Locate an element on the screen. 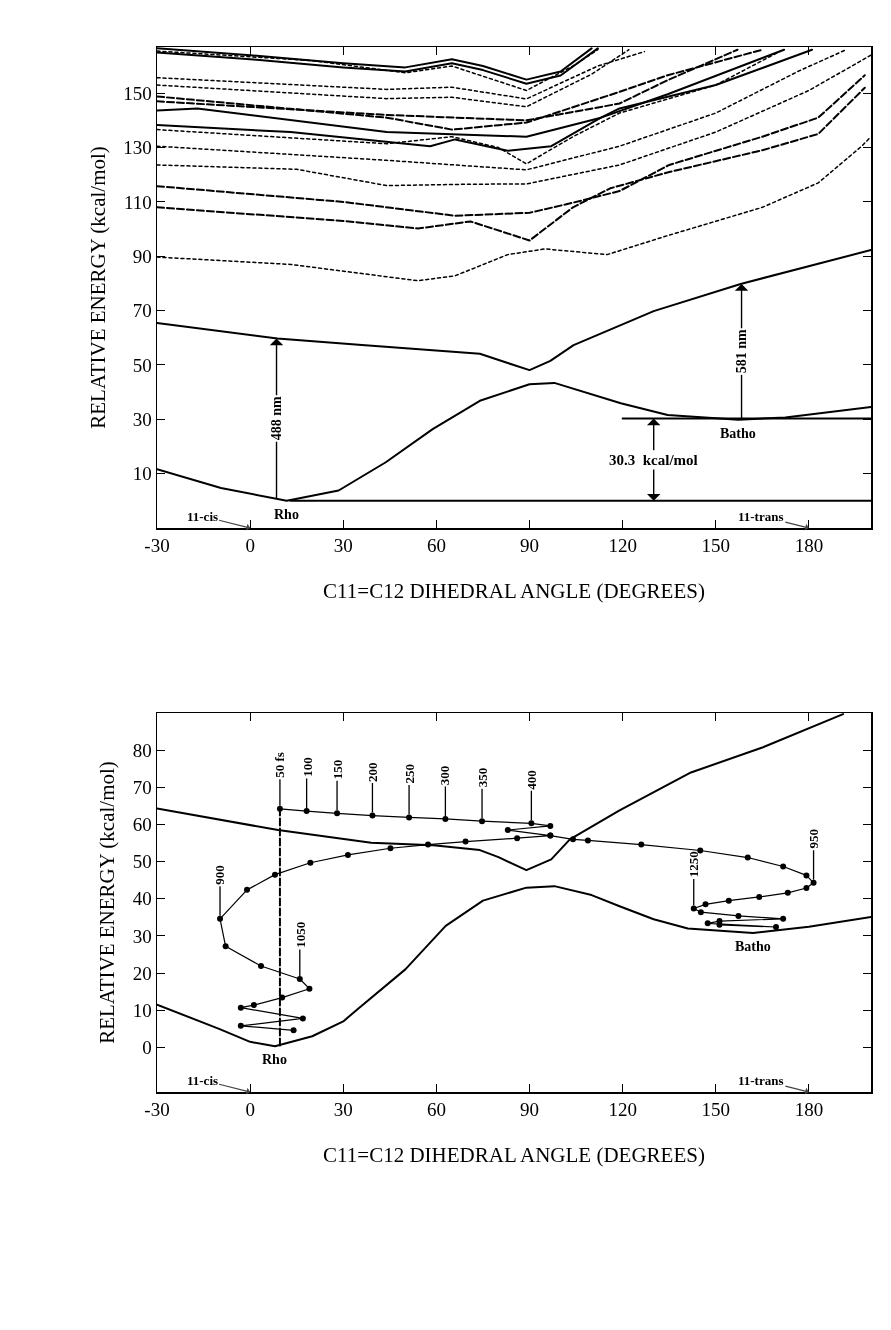 The image size is (891, 1330). annotation: 900 is located at coordinates (220, 875).